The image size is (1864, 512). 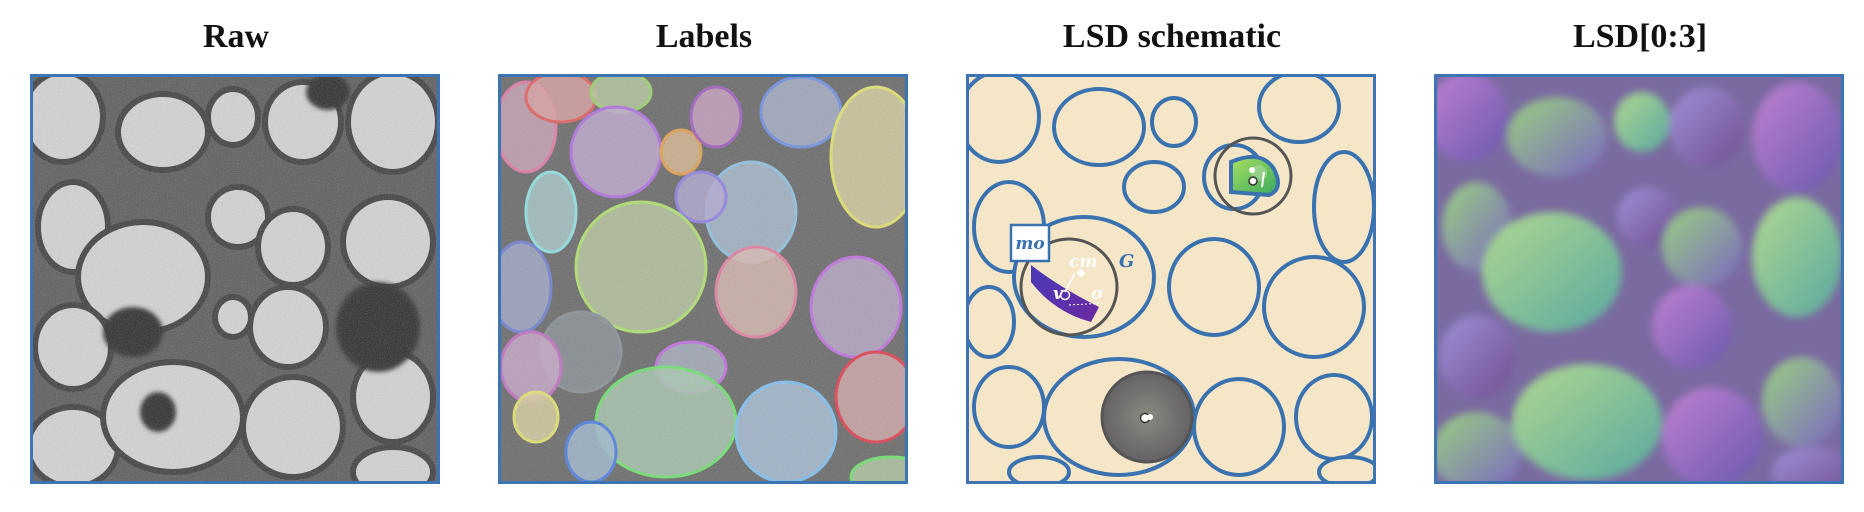 What do you see at coordinates (1172, 36) in the screenshot?
I see `panel-title-lsd-schematic: LSD schematic` at bounding box center [1172, 36].